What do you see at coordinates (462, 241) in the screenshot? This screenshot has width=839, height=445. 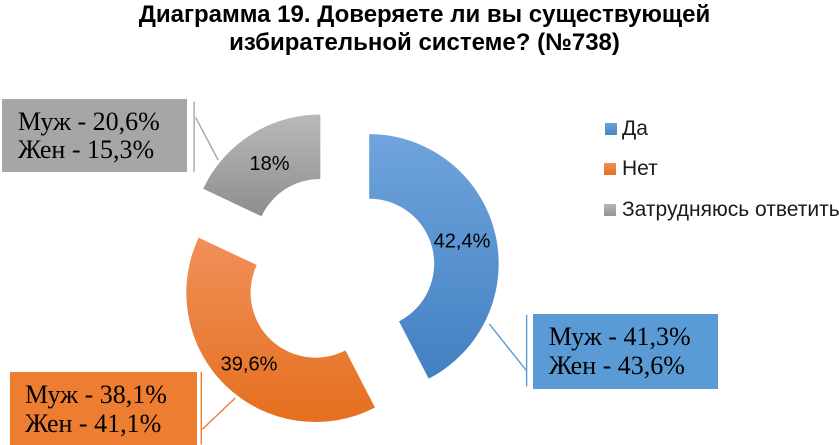 I see `svg-text: 42,4%` at bounding box center [462, 241].